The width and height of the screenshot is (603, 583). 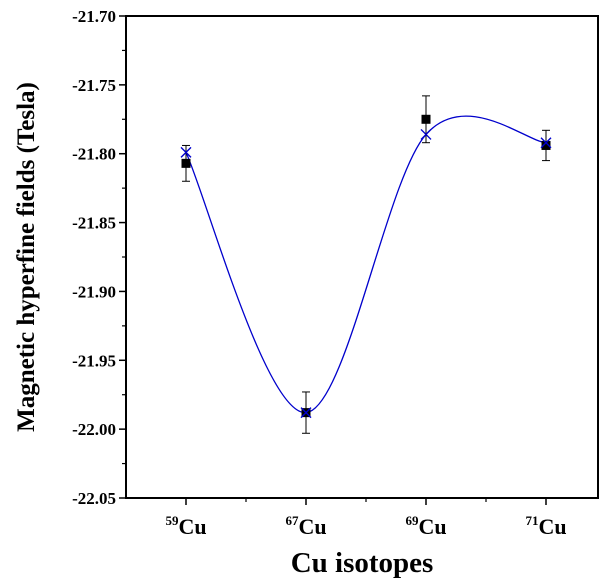 I want to click on x-axis-title: Cu isotopes, so click(x=362, y=563).